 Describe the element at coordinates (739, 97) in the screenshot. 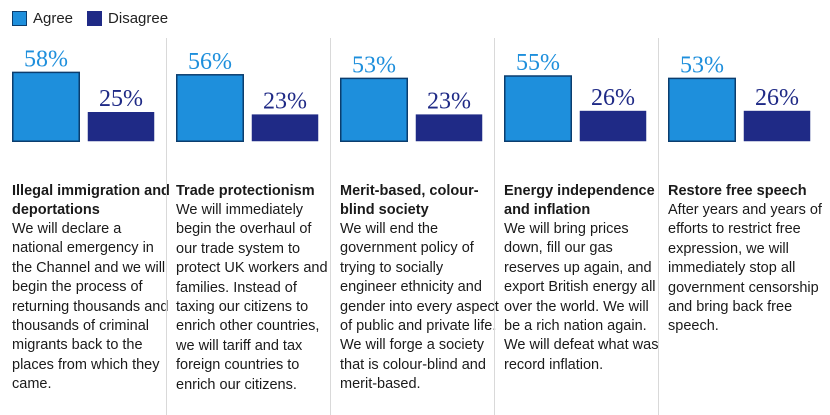

I see `chart-free-speech: 53% 26%` at that location.